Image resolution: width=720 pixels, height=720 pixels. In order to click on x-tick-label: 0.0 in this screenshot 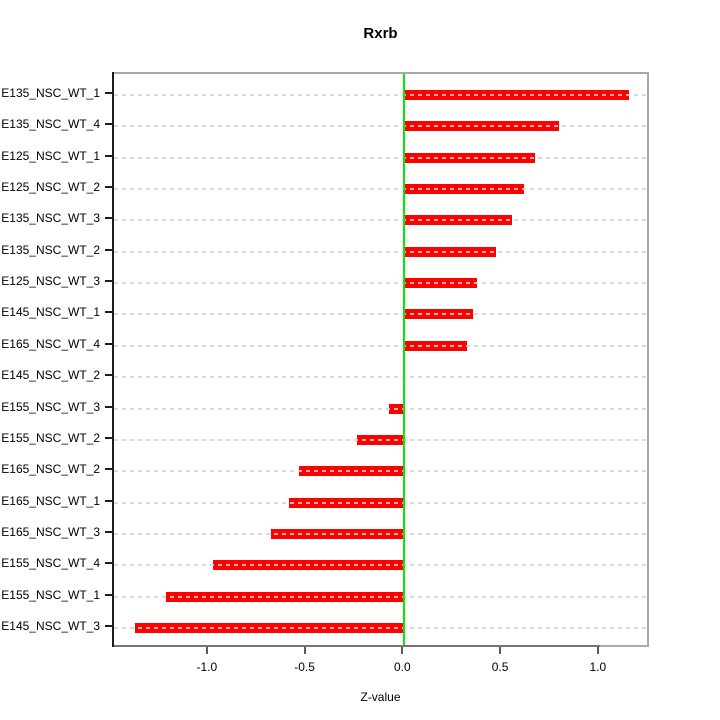, I will do `click(402, 667)`.